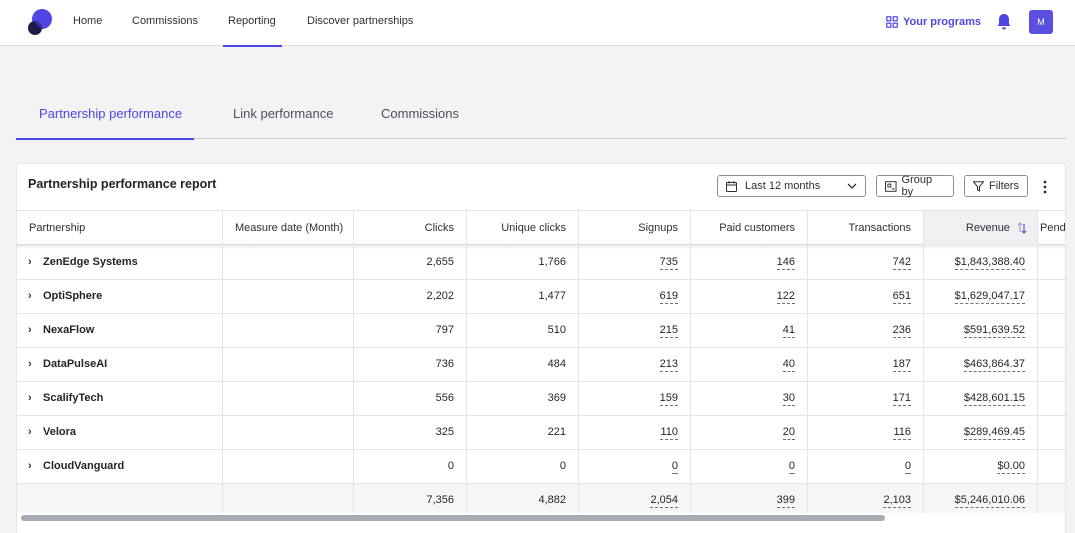 This screenshot has width=1075, height=533. I want to click on more-options-icon, so click(1045, 187).